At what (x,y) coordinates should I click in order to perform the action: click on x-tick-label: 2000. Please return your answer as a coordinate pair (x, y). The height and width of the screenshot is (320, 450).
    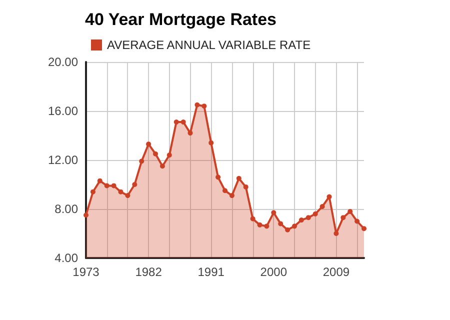
    Looking at the image, I should click on (274, 272).